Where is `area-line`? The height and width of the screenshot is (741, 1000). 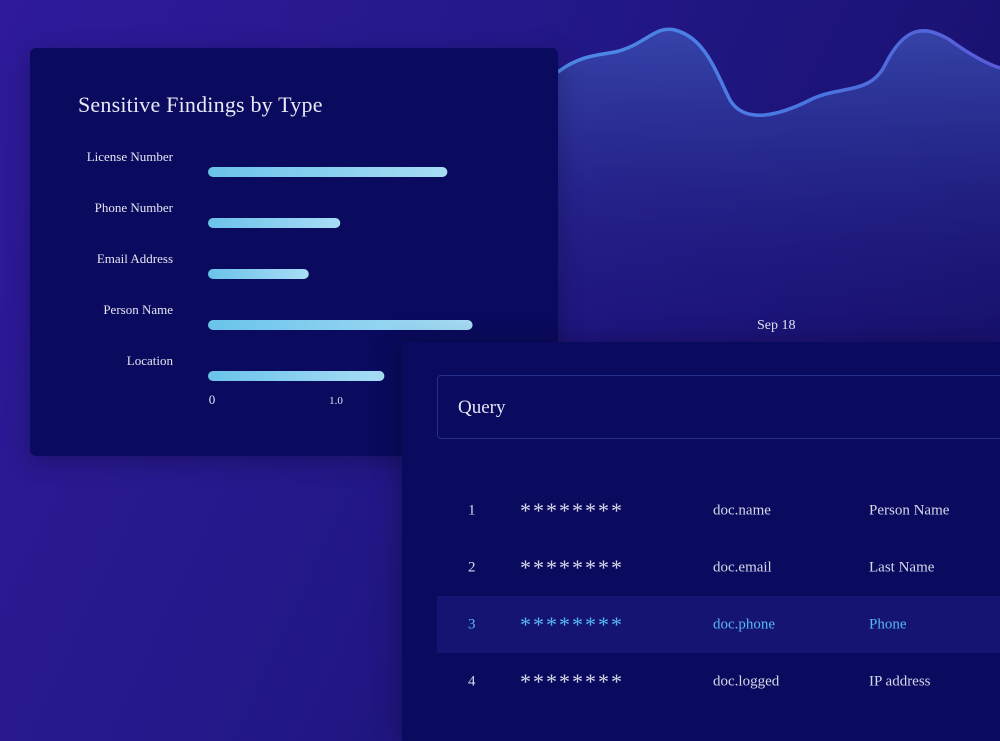
area-line is located at coordinates (778, 72).